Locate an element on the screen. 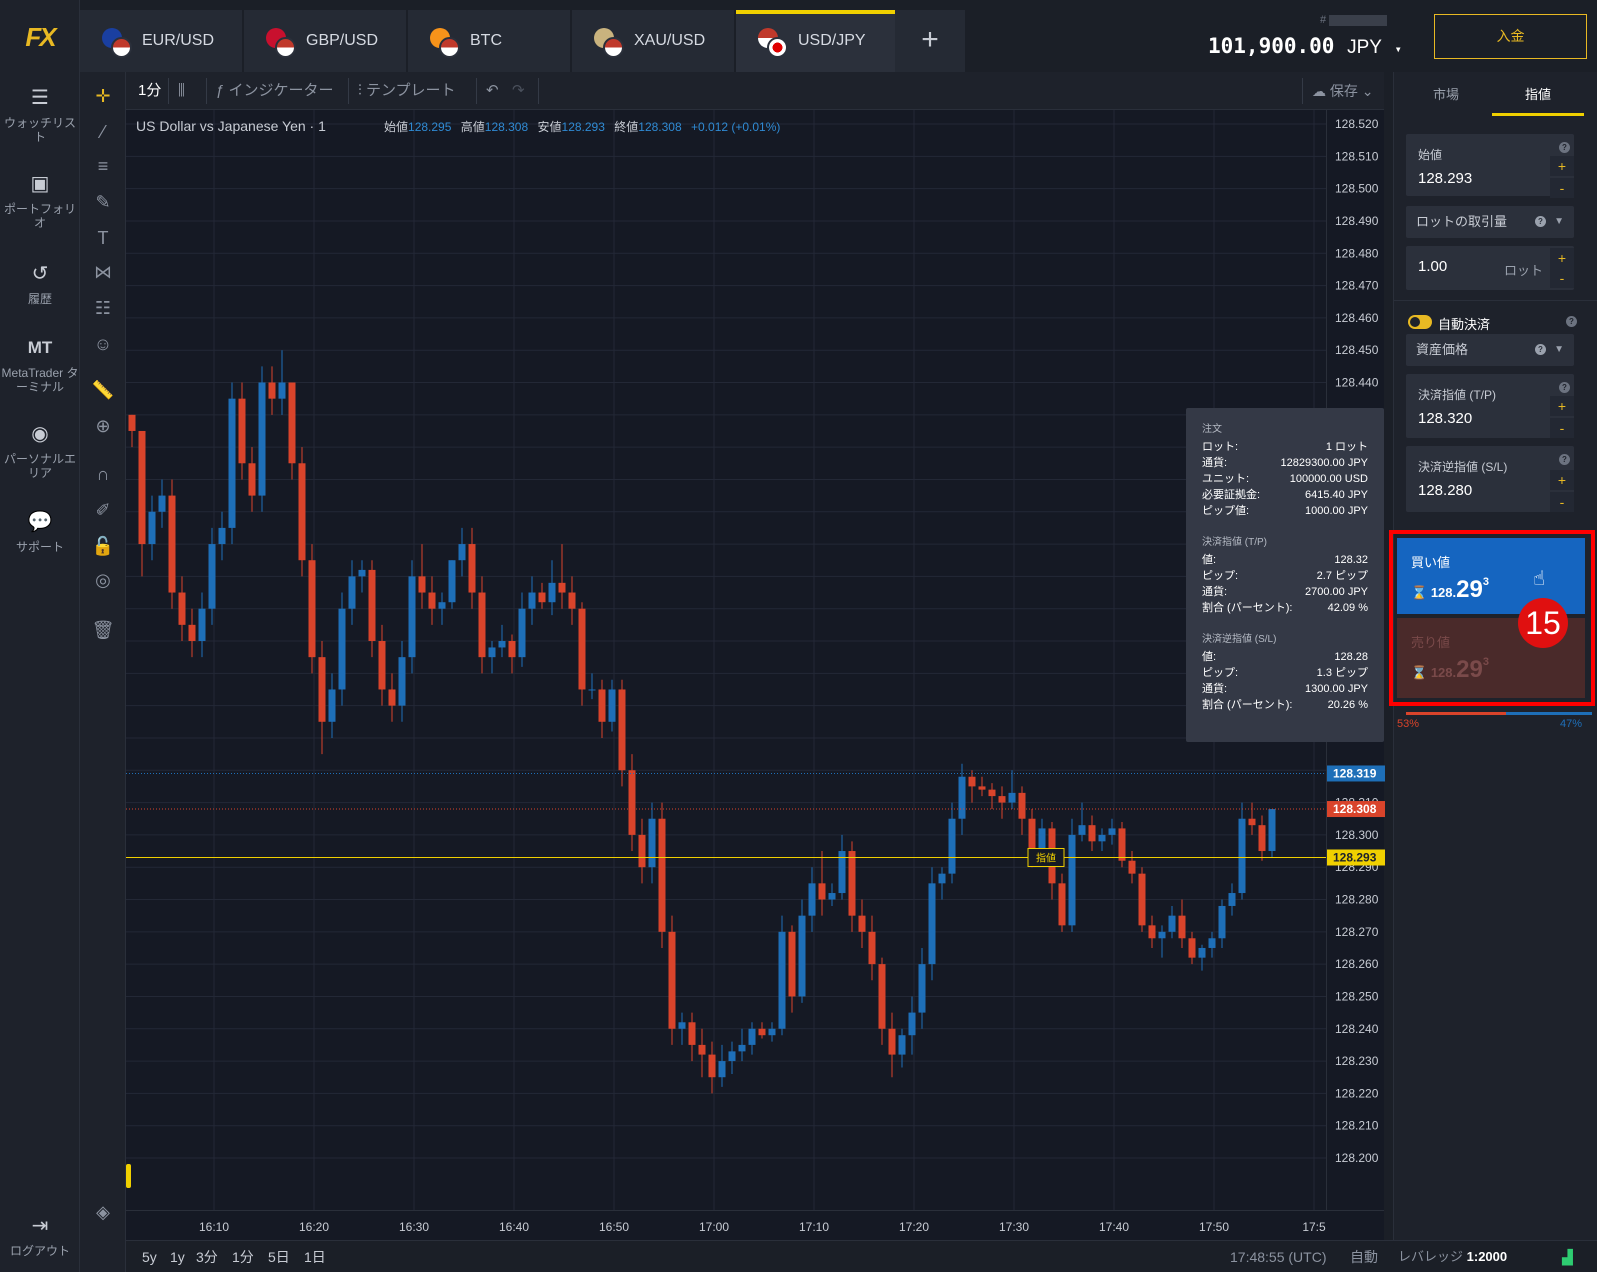 This screenshot has width=1597, height=1272. text-icon: T is located at coordinates (103, 238).